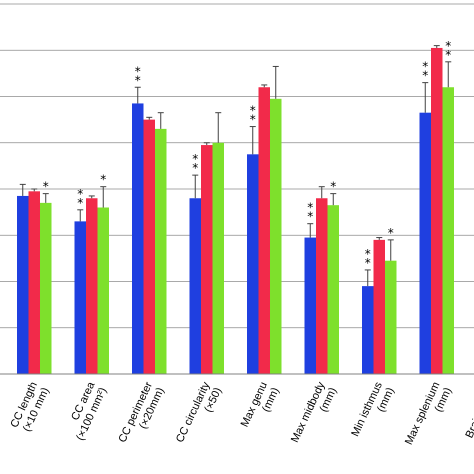 This screenshot has height=474, width=474. I want to click on category-label: Max splenium(mm), so click(428, 413).